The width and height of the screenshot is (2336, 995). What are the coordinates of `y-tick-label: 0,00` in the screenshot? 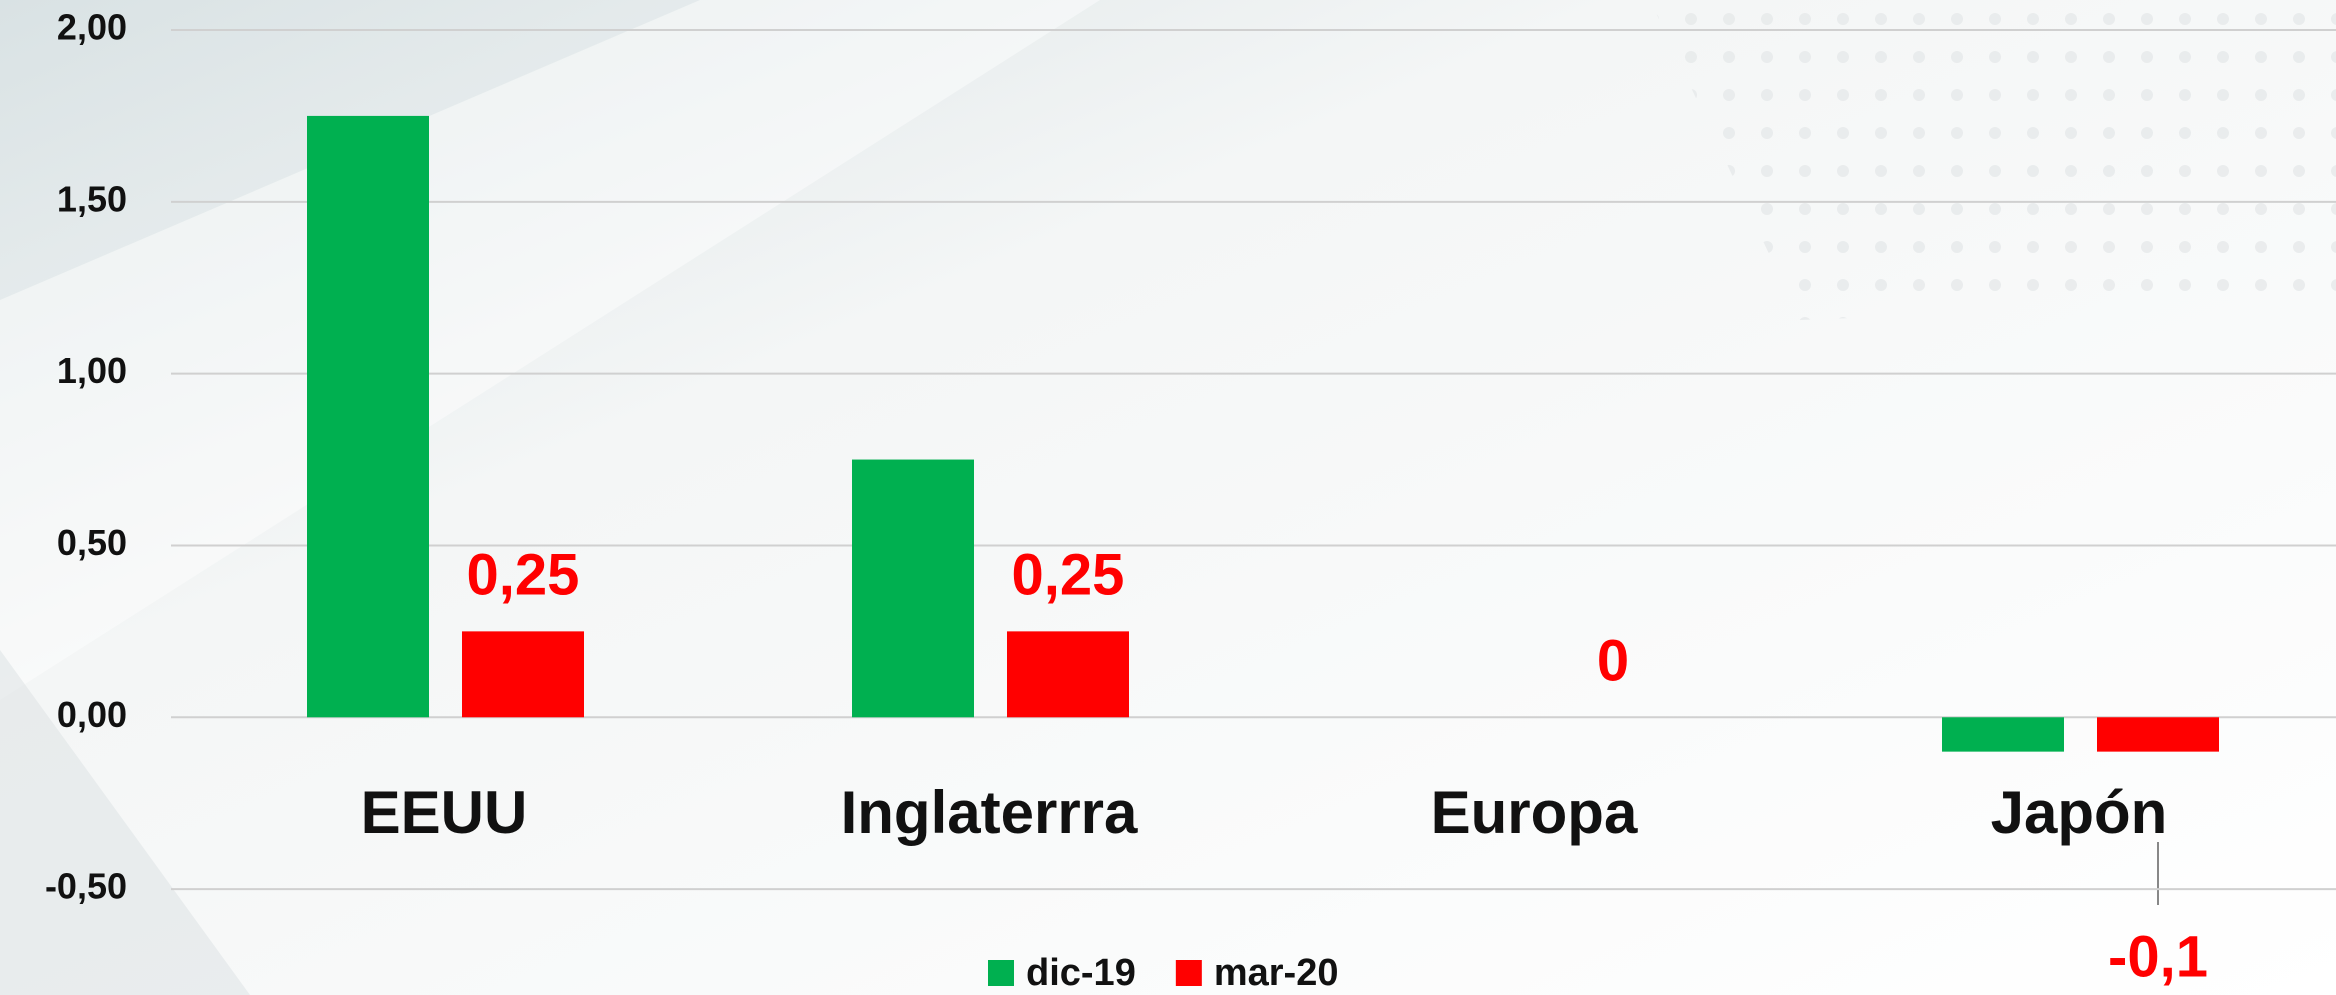 It's located at (92, 714).